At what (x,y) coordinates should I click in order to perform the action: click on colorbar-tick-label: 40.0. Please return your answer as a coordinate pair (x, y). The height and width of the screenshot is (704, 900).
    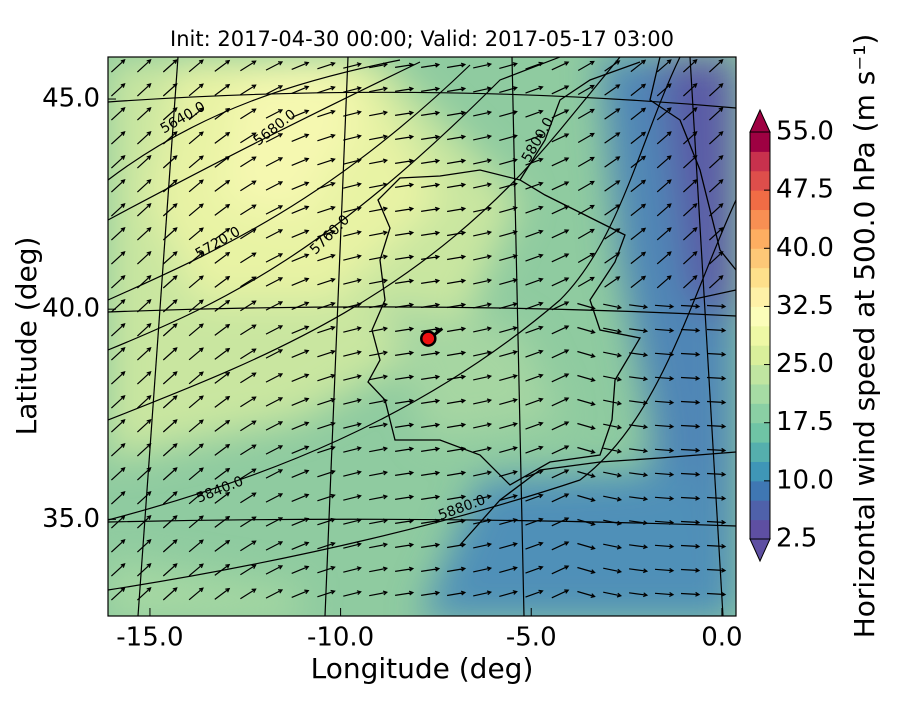
    Looking at the image, I should click on (805, 248).